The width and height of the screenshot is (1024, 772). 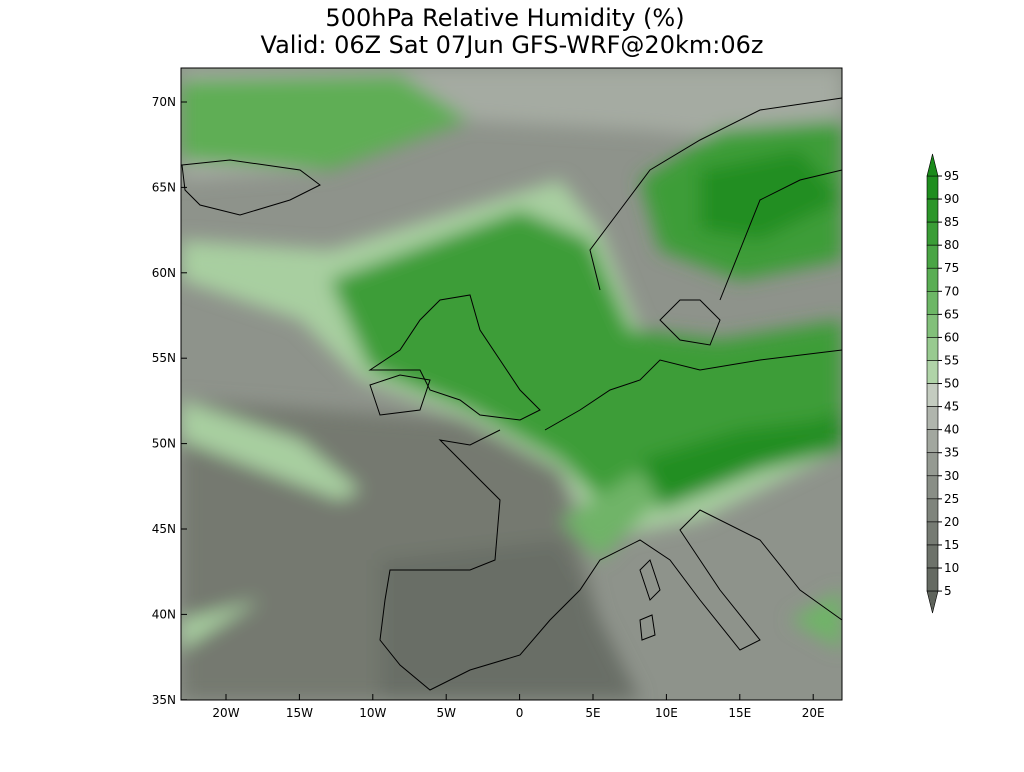 What do you see at coordinates (164, 529) in the screenshot?
I see `y-tick-label: 45N` at bounding box center [164, 529].